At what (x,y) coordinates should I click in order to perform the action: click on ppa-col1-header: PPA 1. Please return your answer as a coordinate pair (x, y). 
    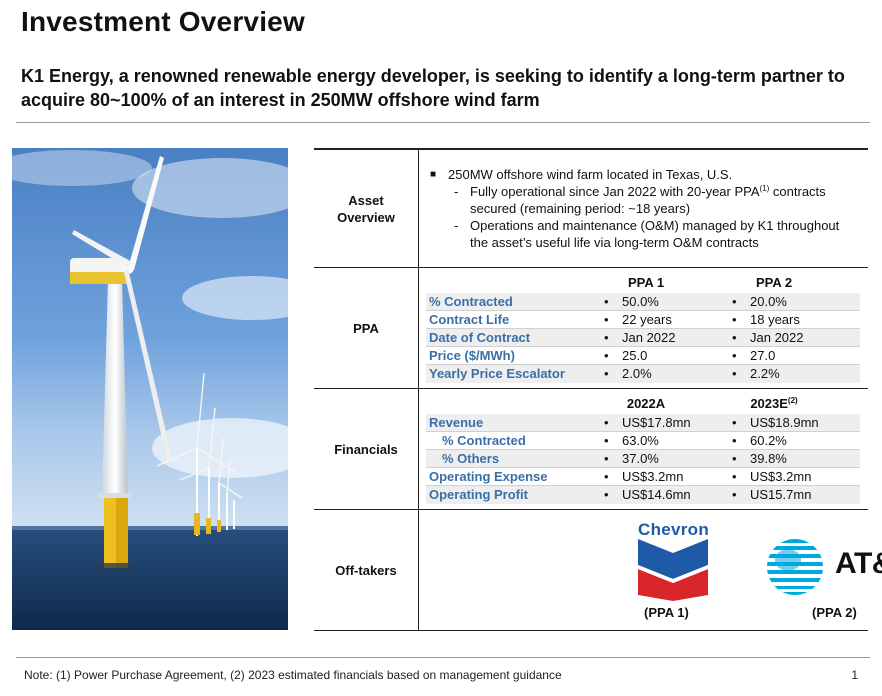
    Looking at the image, I should click on (646, 282).